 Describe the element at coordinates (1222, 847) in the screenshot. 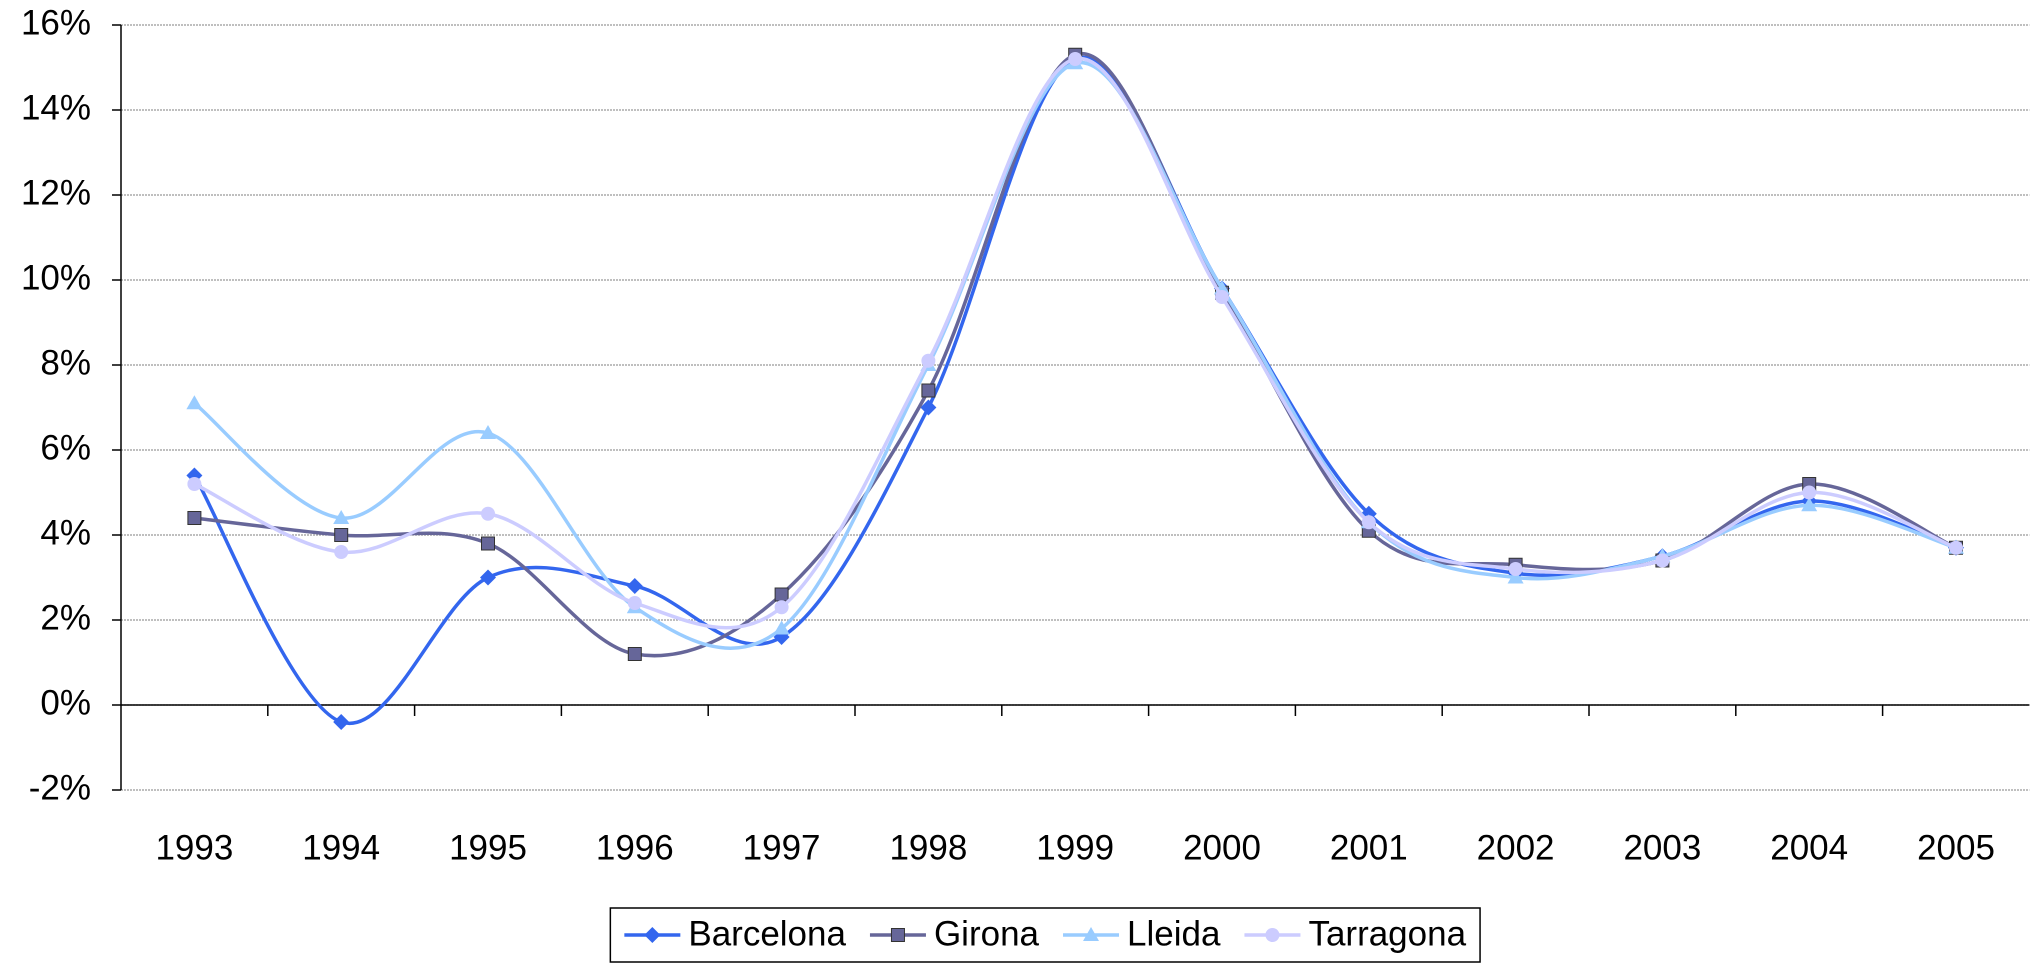

I see `x-tick-label: 2000` at that location.